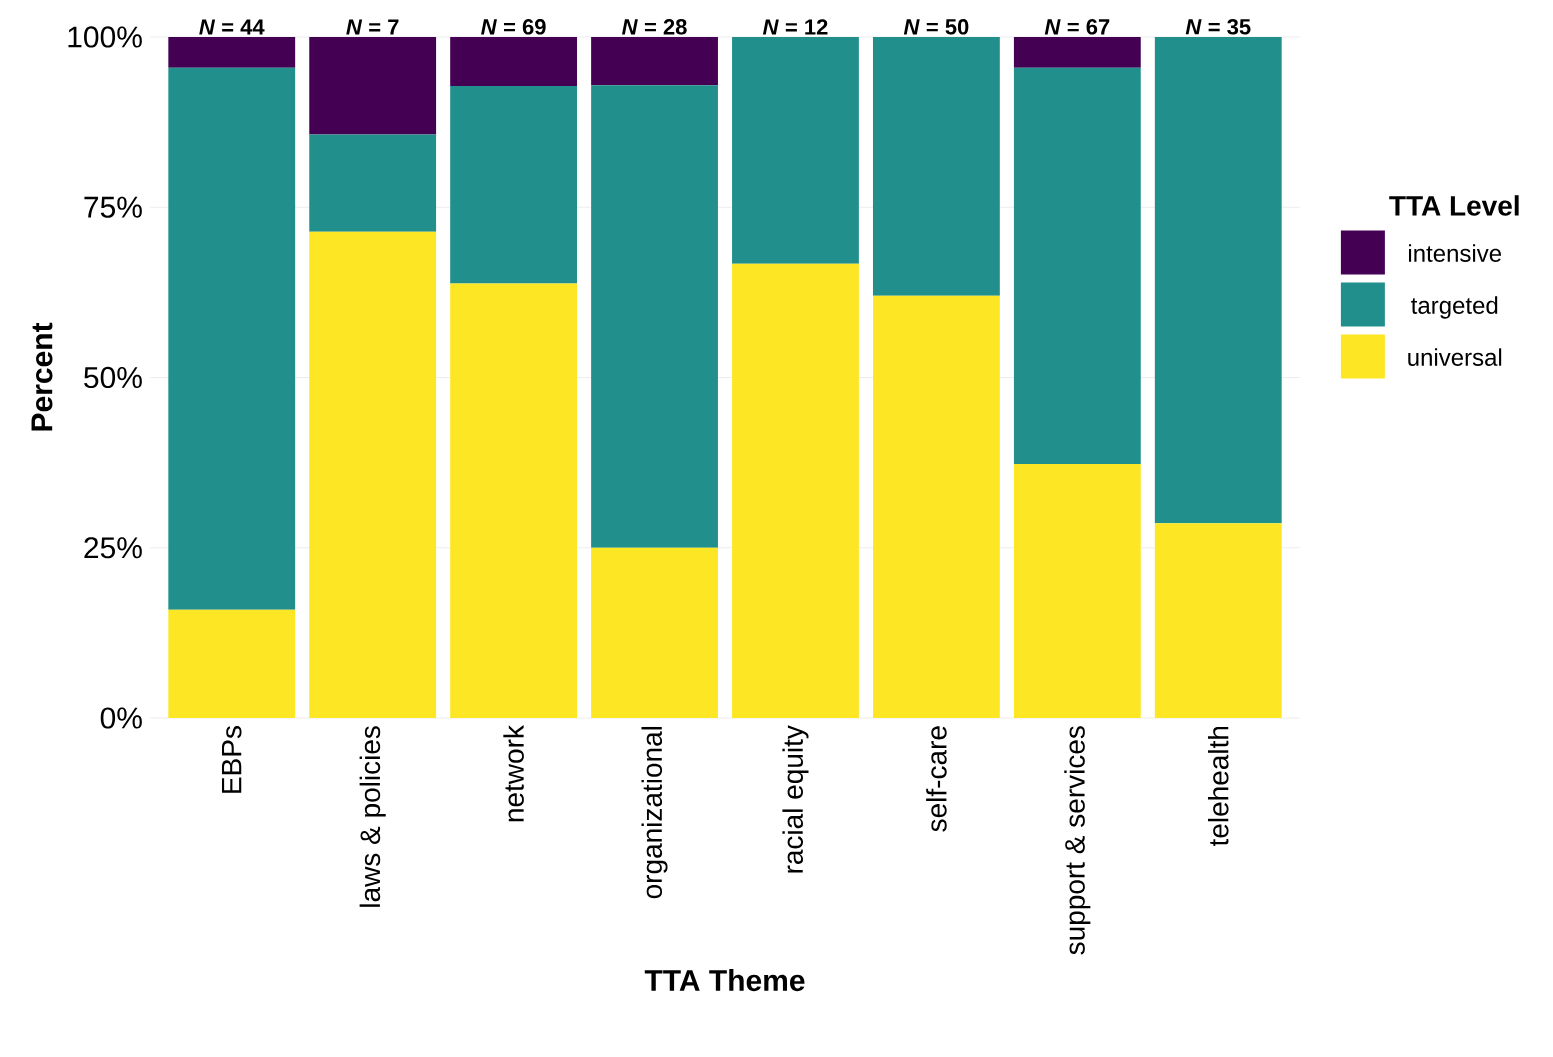 The width and height of the screenshot is (1553, 1057). I want to click on annotation: N = 69, so click(513, 27).